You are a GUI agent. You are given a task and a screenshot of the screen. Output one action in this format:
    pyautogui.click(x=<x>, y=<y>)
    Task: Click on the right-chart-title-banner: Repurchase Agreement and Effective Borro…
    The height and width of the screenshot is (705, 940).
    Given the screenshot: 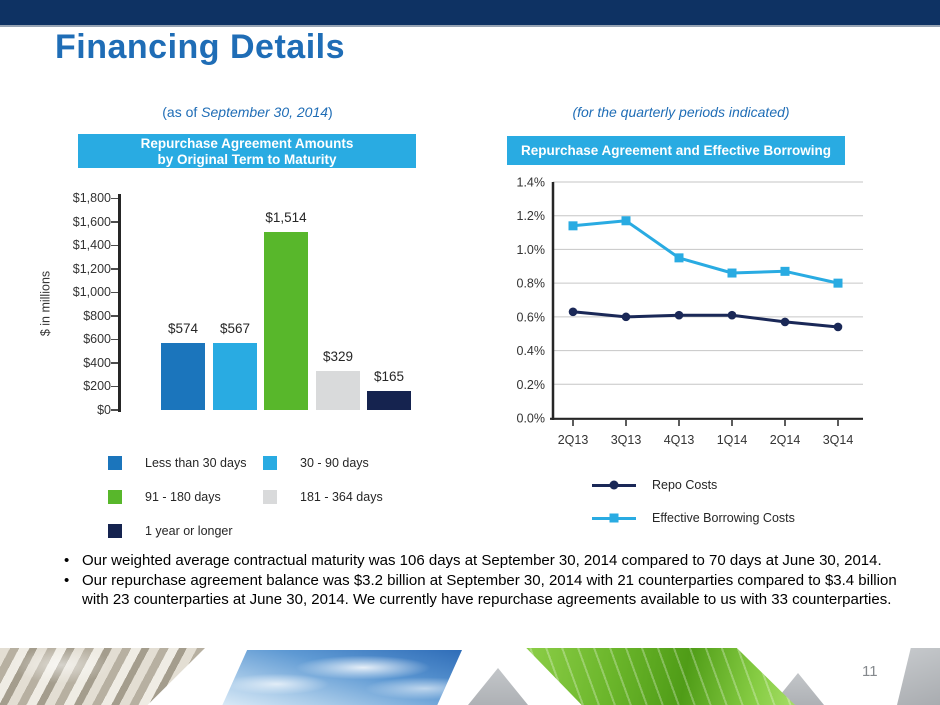 What is the action you would take?
    pyautogui.click(x=676, y=161)
    